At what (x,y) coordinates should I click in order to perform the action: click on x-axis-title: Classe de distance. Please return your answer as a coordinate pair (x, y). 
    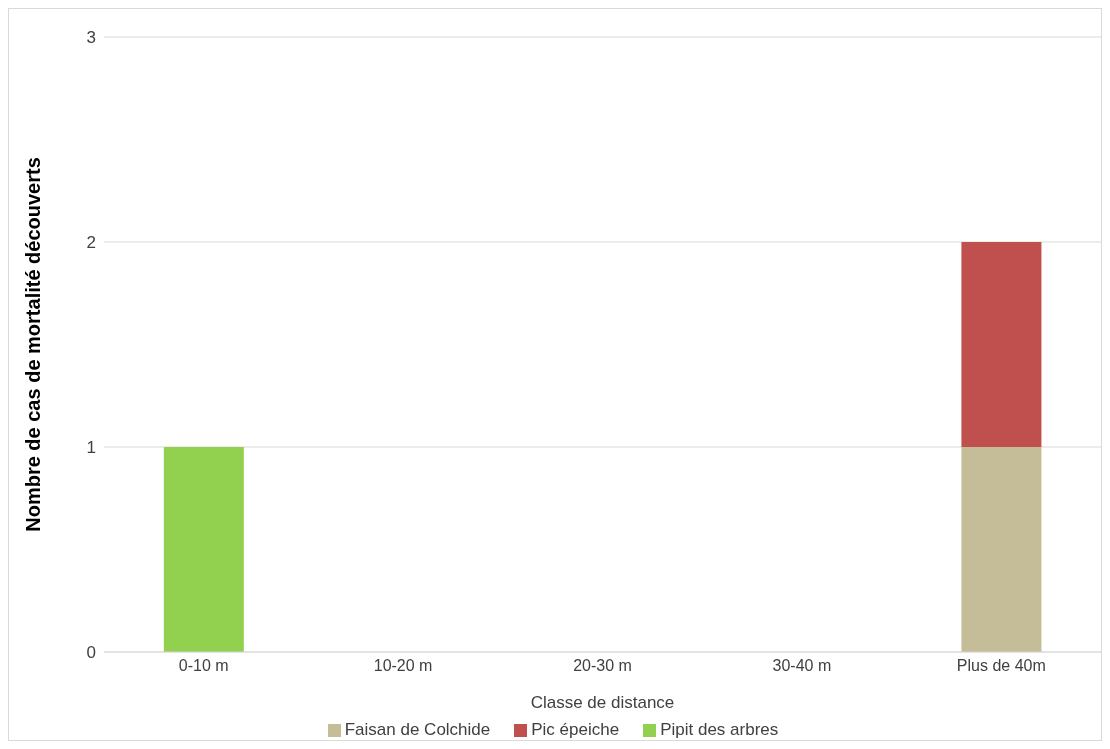
    Looking at the image, I should click on (602, 702).